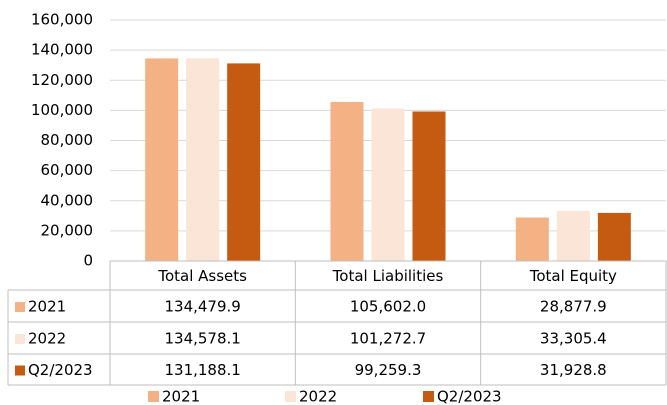 Image resolution: width=667 pixels, height=405 pixels. What do you see at coordinates (573, 370) in the screenshot?
I see `table-cell: 31,928.8` at bounding box center [573, 370].